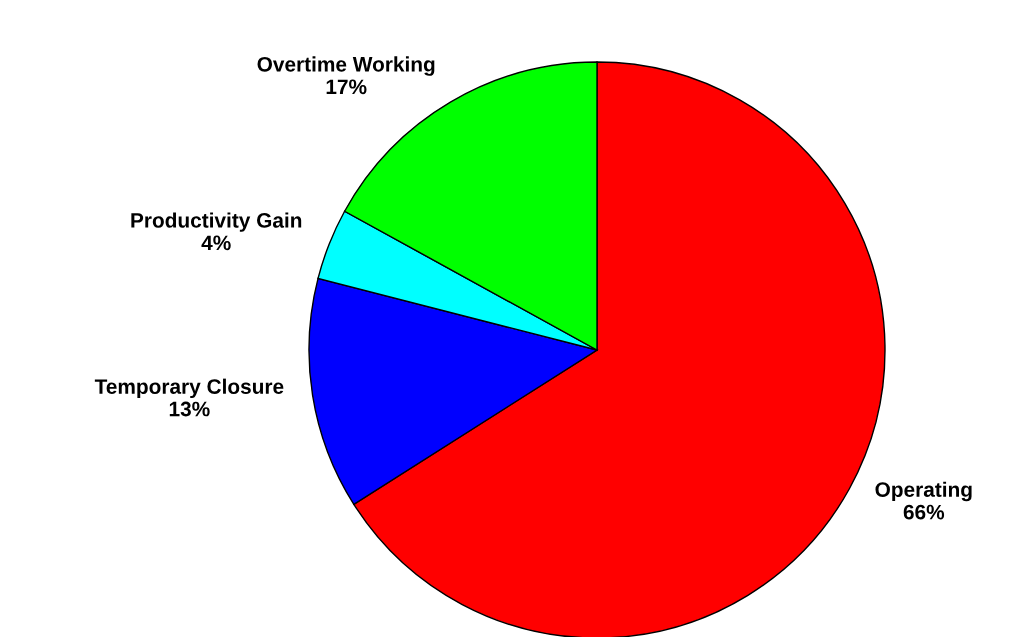 The width and height of the screenshot is (1012, 637). What do you see at coordinates (923, 491) in the screenshot?
I see `slice-label: Operating` at bounding box center [923, 491].